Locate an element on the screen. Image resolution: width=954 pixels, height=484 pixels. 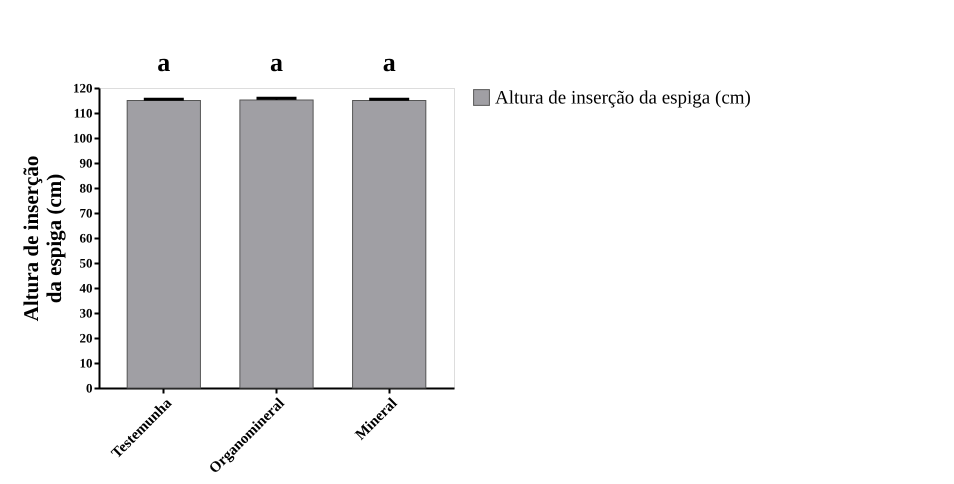
y-tick-label: 100 is located at coordinates (82, 138).